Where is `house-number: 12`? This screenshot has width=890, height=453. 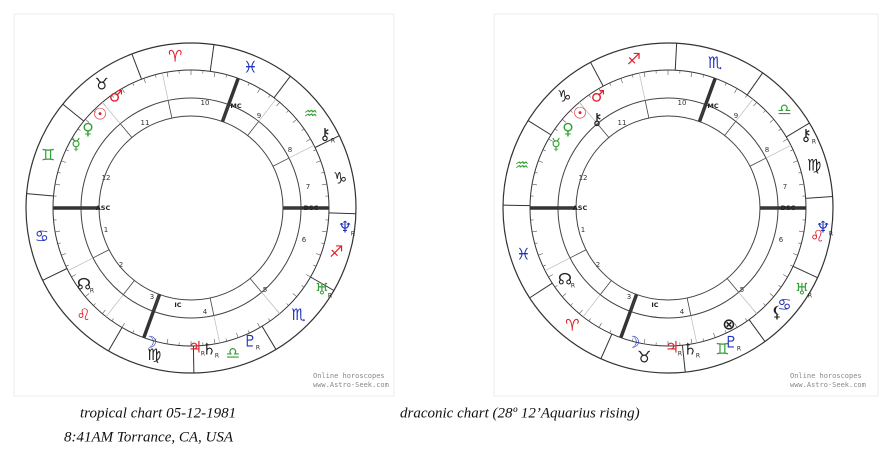 house-number: 12 is located at coordinates (106, 178).